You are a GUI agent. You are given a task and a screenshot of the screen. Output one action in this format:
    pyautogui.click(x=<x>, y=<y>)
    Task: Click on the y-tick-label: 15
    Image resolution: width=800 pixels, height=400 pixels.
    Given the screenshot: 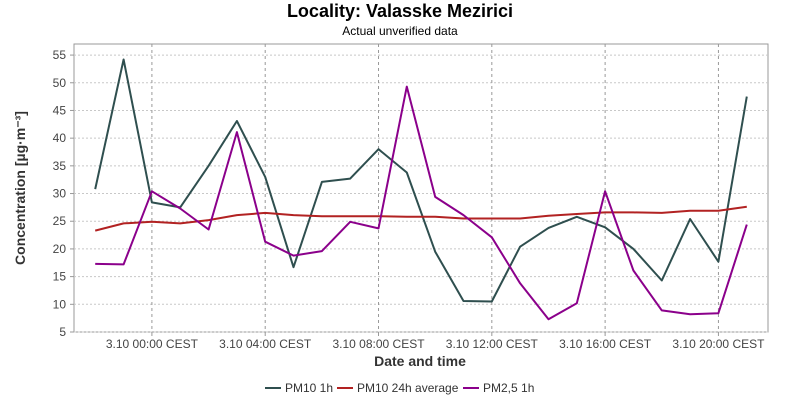 What is the action you would take?
    pyautogui.click(x=60, y=277)
    